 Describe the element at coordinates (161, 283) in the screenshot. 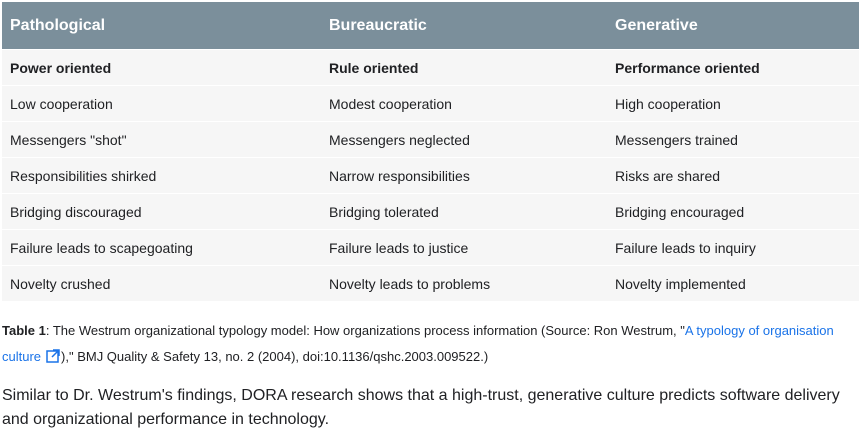

I see `table-cell: Novelty crushed` at that location.